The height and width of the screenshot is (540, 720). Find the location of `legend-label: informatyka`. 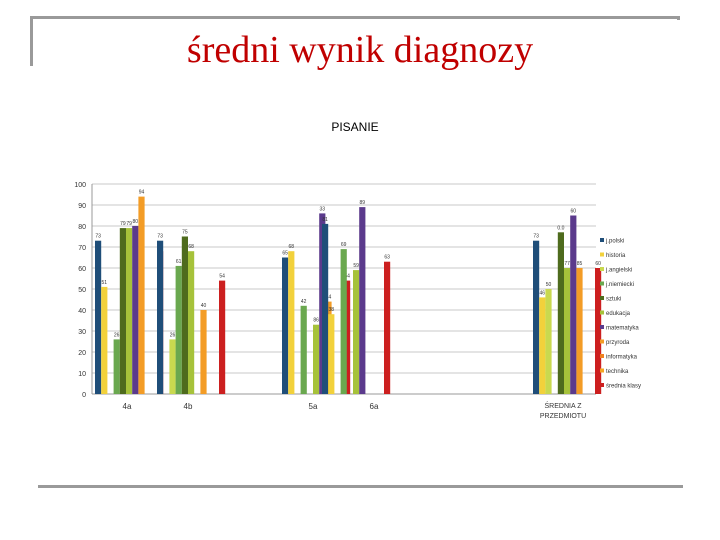

legend-label: informatyka is located at coordinates (622, 358).